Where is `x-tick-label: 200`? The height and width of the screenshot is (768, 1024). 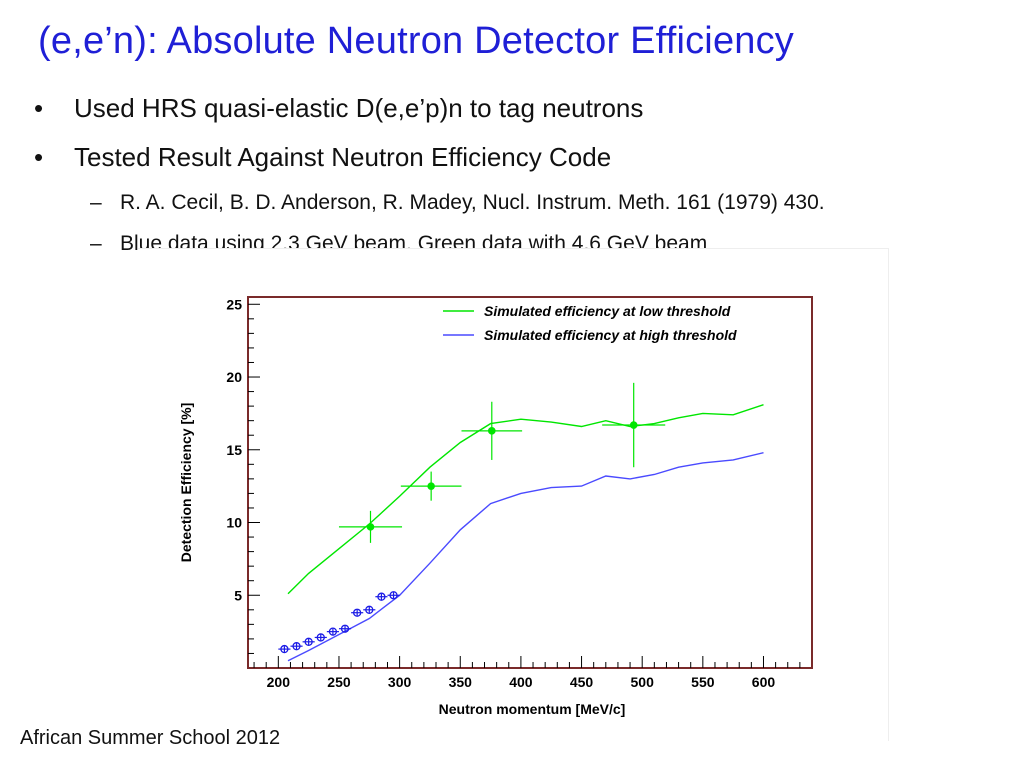 x-tick-label: 200 is located at coordinates (279, 682).